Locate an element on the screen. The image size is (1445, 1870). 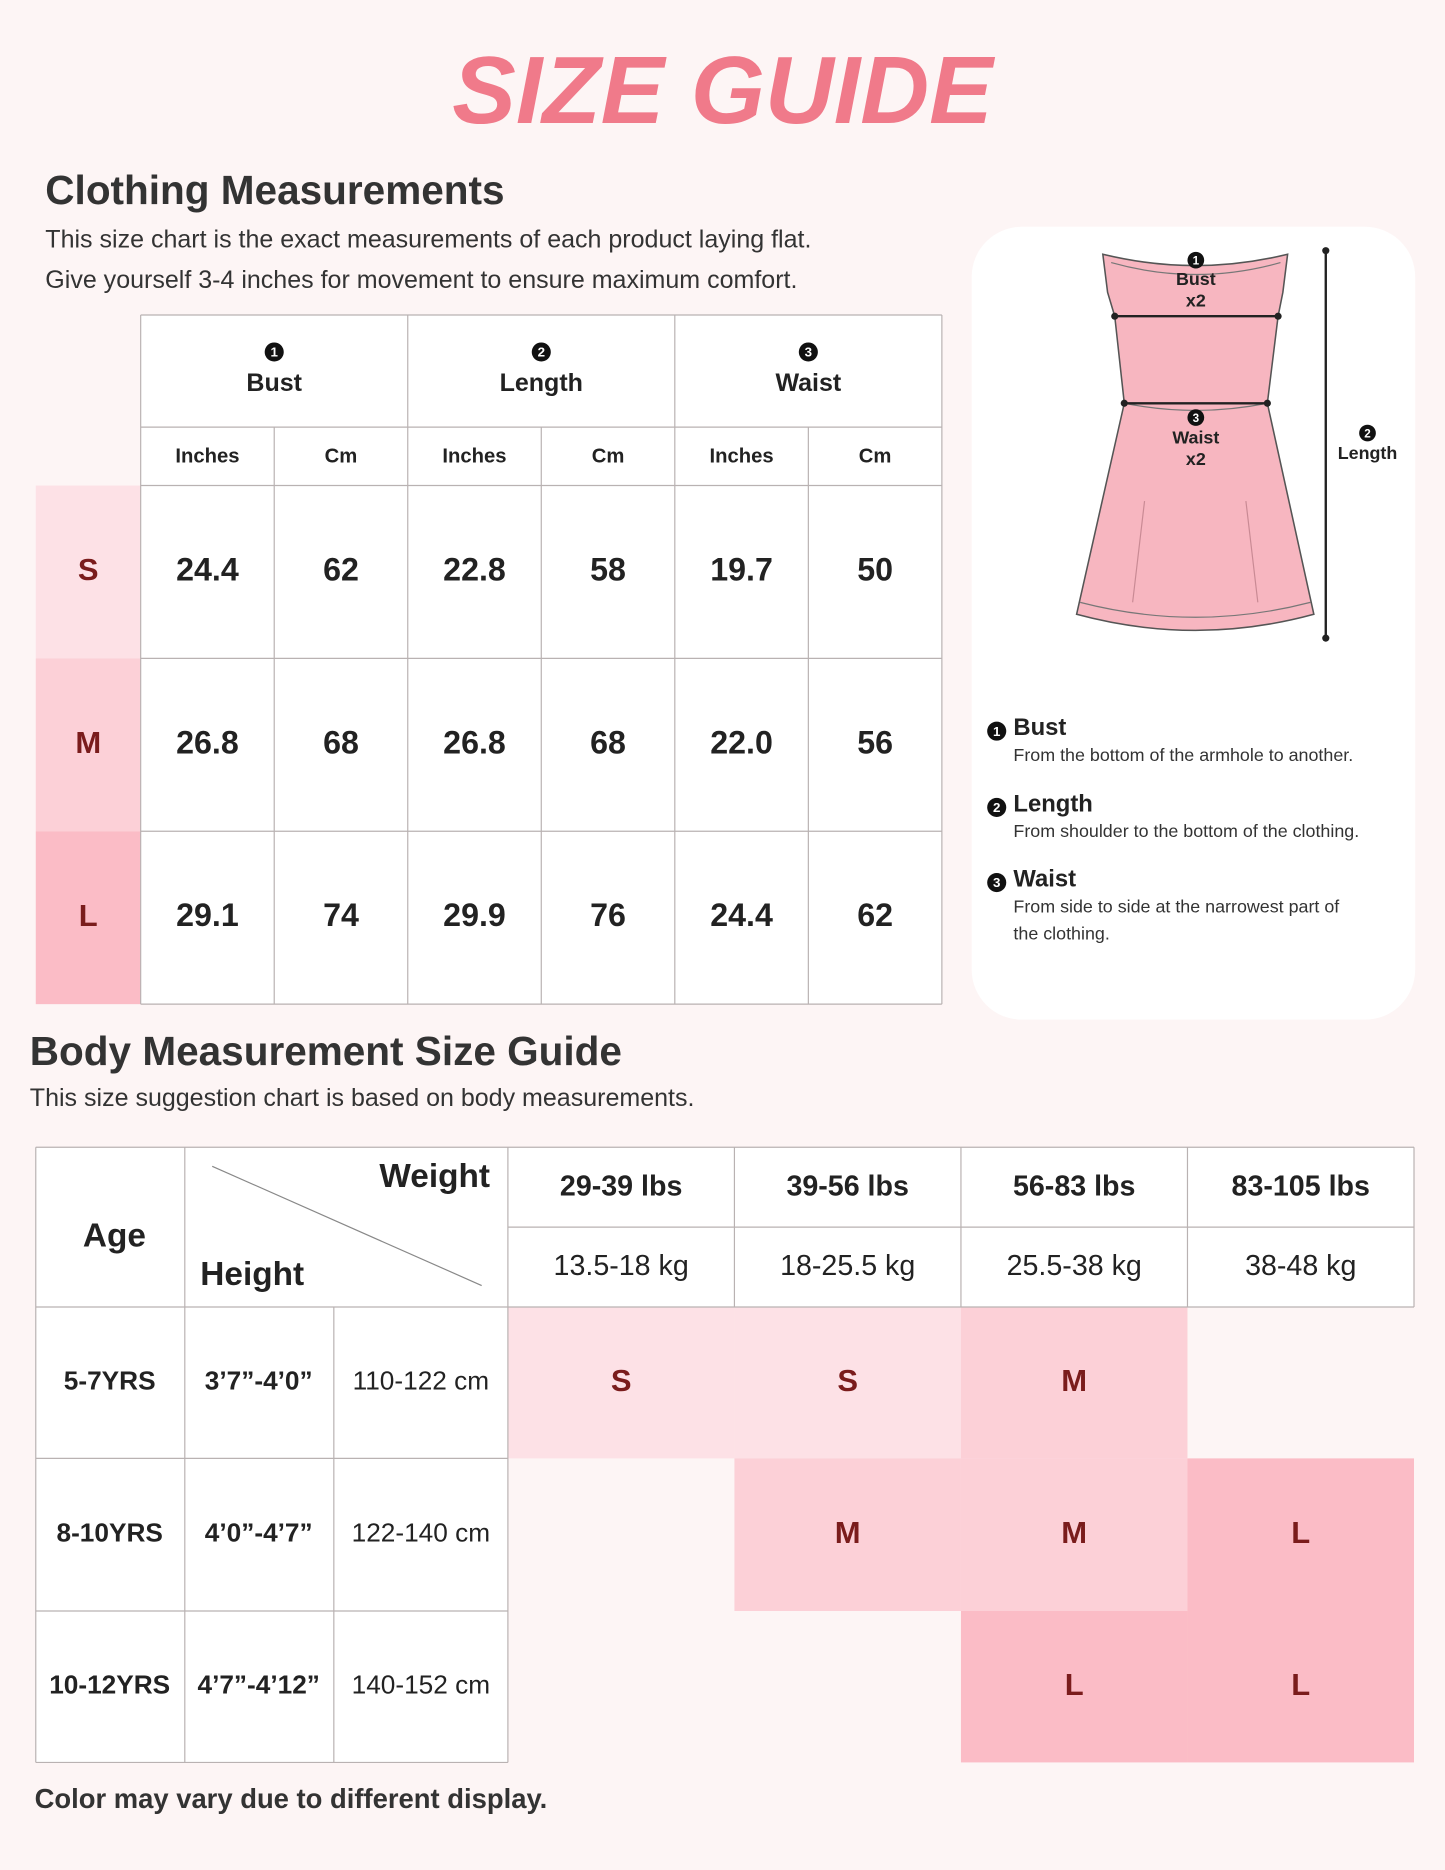
legend-name: Bust is located at coordinates (1039, 727).